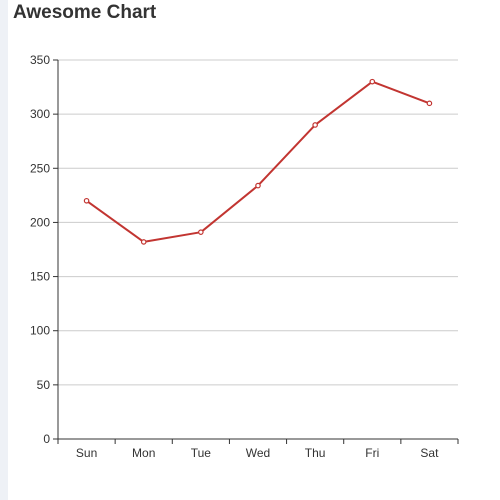 Image resolution: width=500 pixels, height=500 pixels. Describe the element at coordinates (40, 114) in the screenshot. I see `y-tick-label: 300` at that location.